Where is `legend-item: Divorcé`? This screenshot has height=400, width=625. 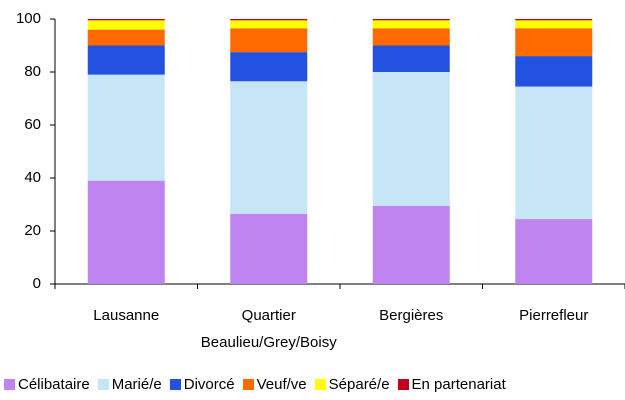
legend-item: Divorcé is located at coordinates (202, 384).